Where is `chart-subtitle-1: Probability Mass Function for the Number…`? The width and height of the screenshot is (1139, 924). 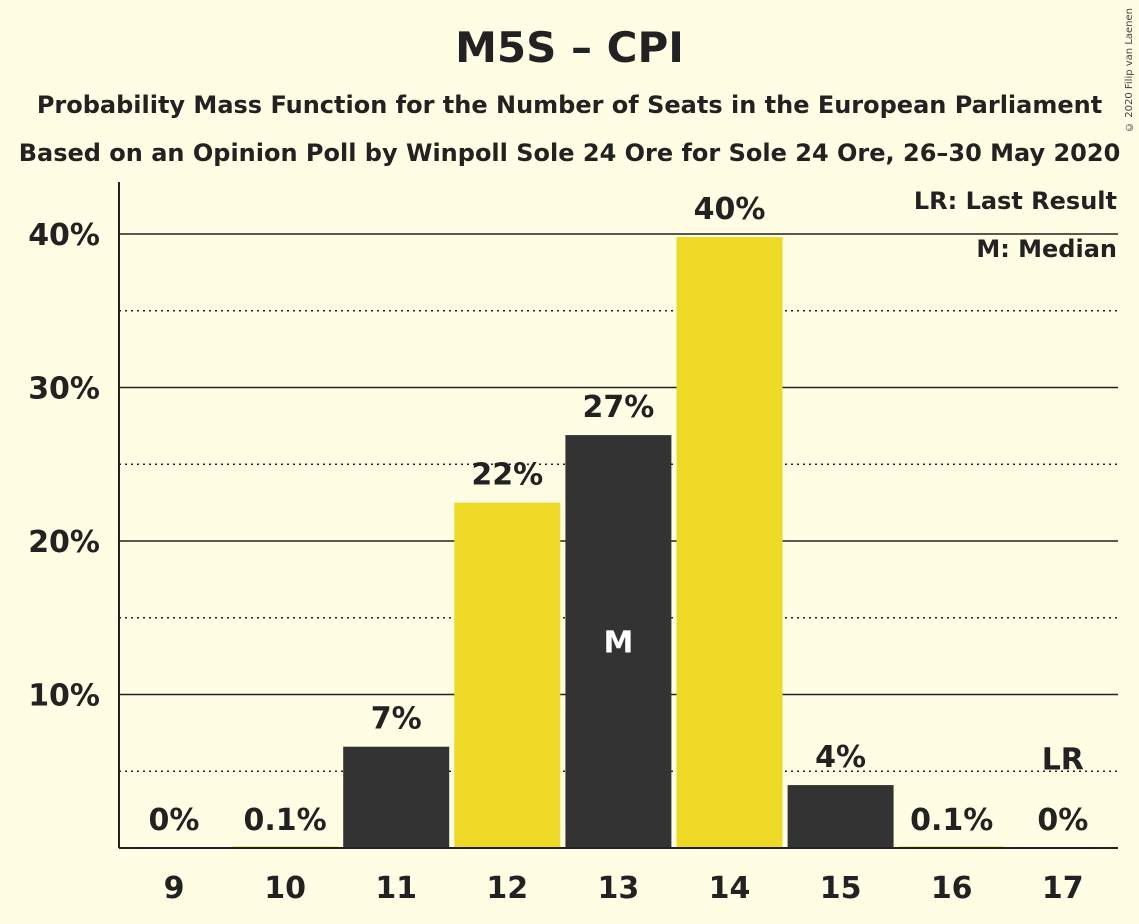
chart-subtitle-1: Probability Mass Function for the Number… is located at coordinates (569, 105).